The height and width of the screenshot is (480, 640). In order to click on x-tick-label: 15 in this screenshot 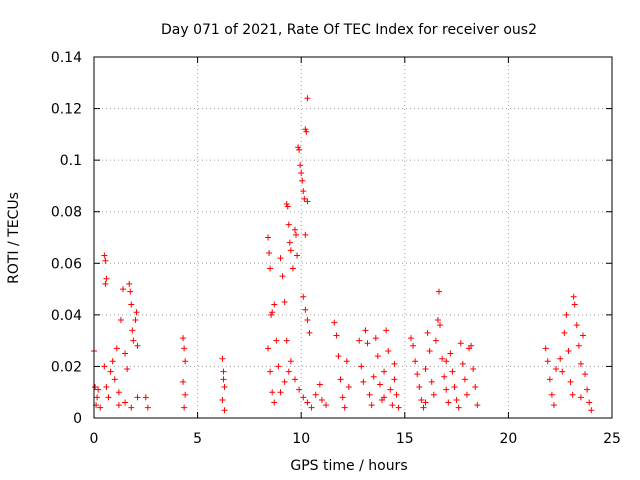, I will do `click(405, 439)`.